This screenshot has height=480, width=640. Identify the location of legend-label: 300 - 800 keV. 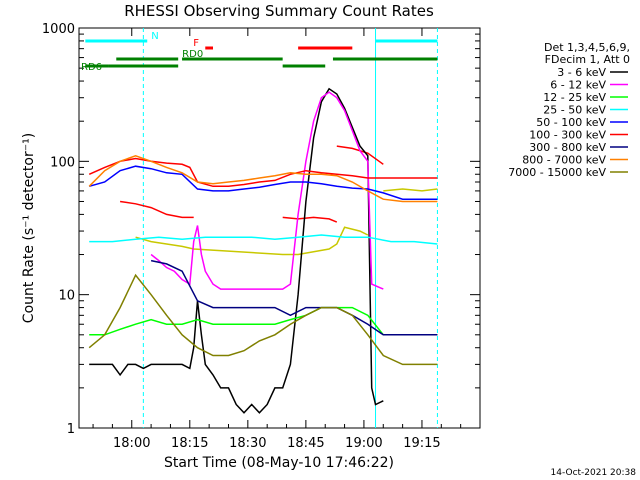
(567, 147).